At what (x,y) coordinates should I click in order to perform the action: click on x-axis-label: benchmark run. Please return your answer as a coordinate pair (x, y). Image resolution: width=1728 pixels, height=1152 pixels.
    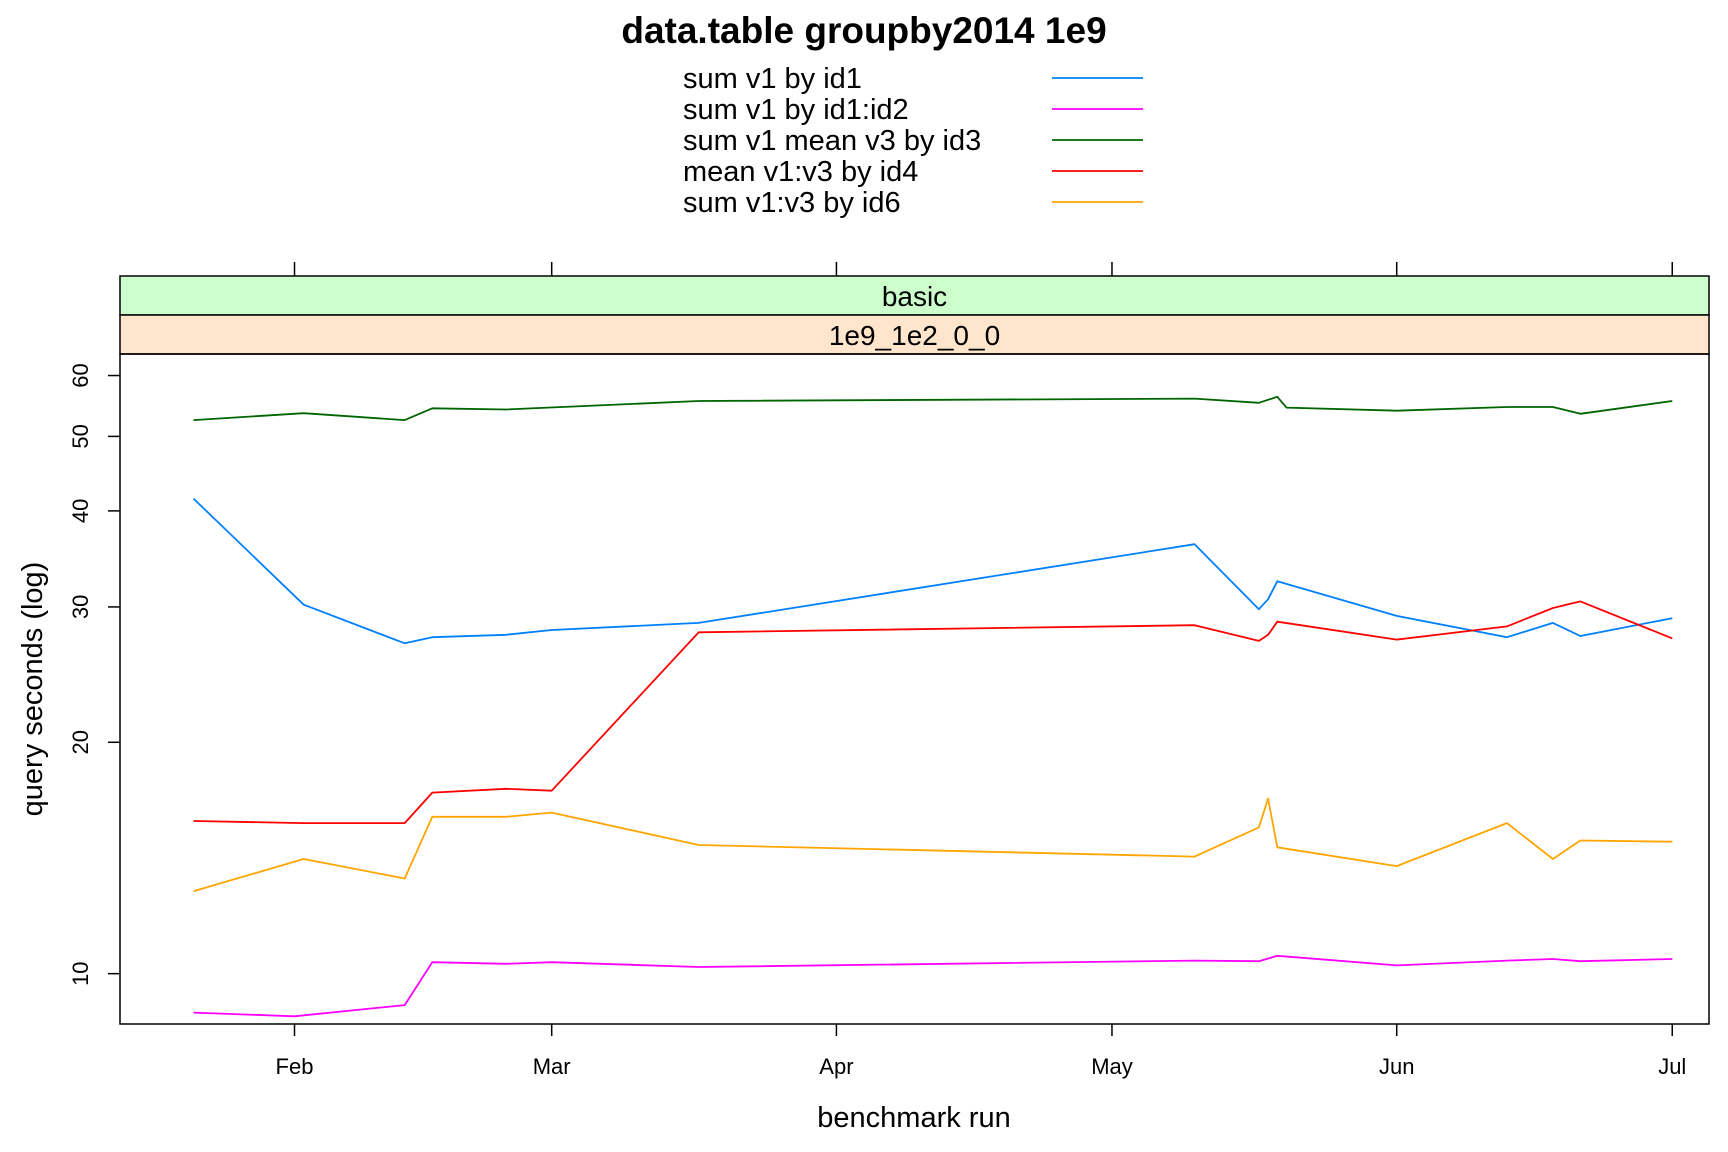
    Looking at the image, I should click on (913, 1118).